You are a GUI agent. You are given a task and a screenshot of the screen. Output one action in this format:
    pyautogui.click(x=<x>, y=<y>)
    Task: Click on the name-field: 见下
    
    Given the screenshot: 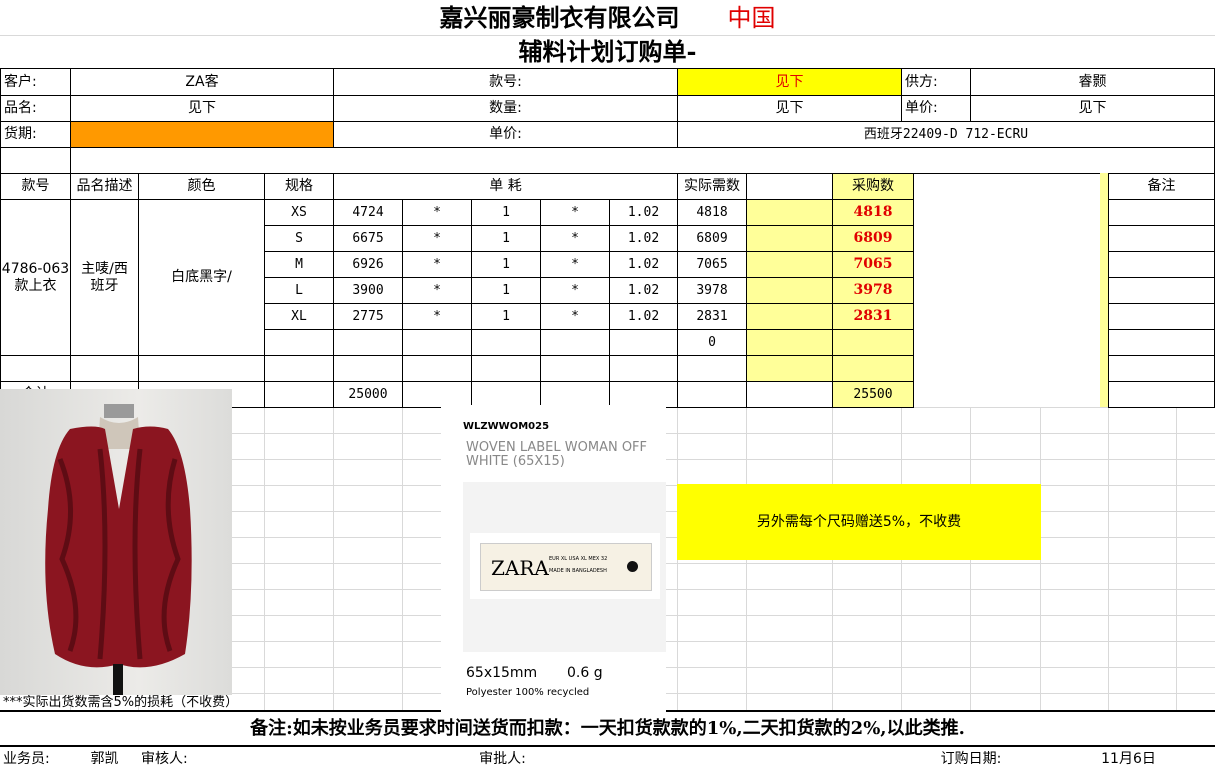 What is the action you would take?
    pyautogui.click(x=202, y=108)
    